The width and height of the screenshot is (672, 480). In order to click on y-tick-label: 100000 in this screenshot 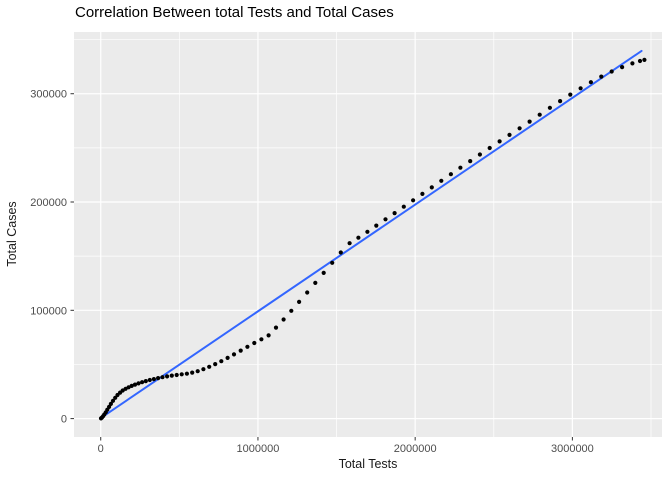, I will do `click(48, 311)`.